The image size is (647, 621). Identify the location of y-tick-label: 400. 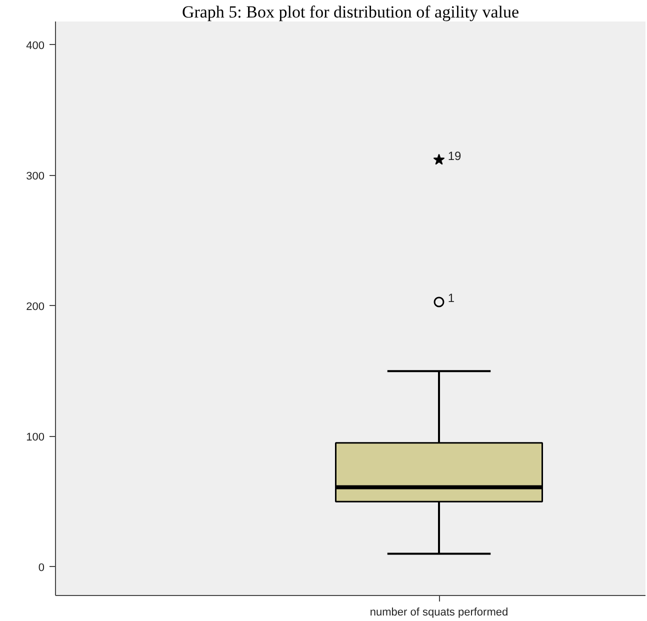
(35, 46).